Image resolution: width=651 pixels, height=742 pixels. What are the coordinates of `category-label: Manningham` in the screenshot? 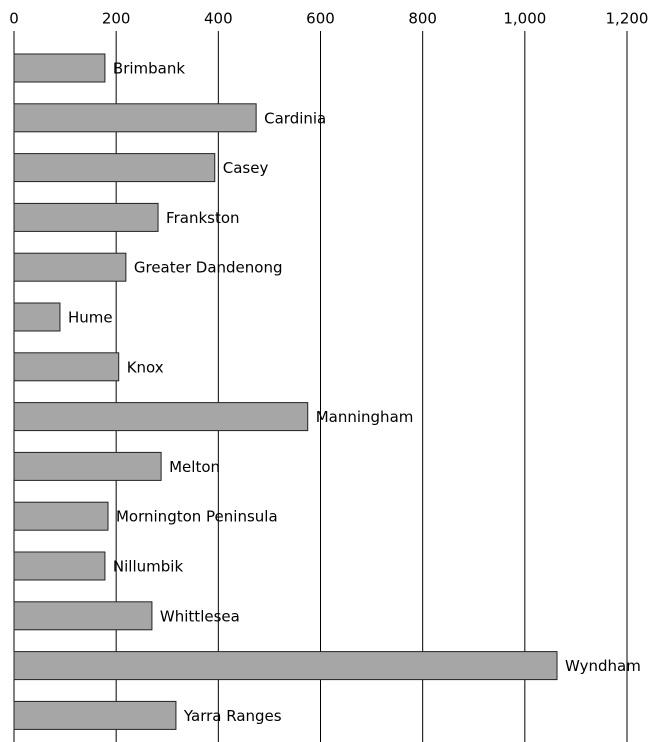 It's located at (365, 417).